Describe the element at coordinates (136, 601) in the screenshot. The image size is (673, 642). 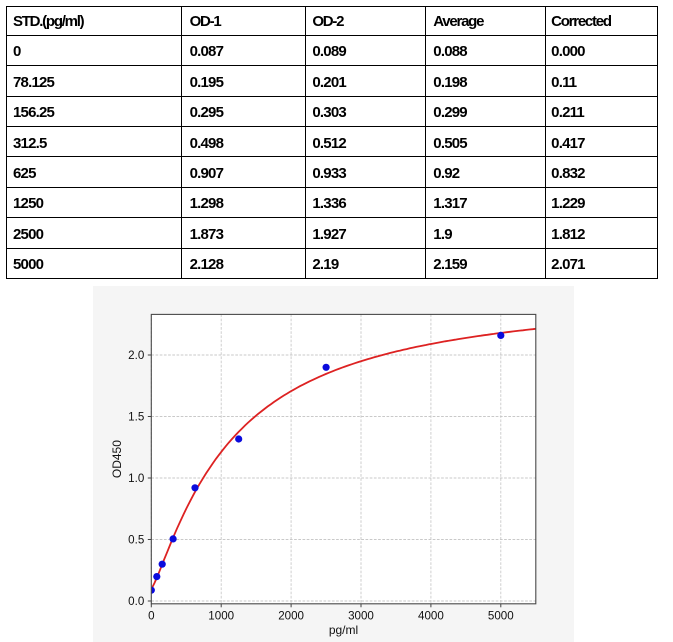
I see `svg-text: 0.0` at that location.